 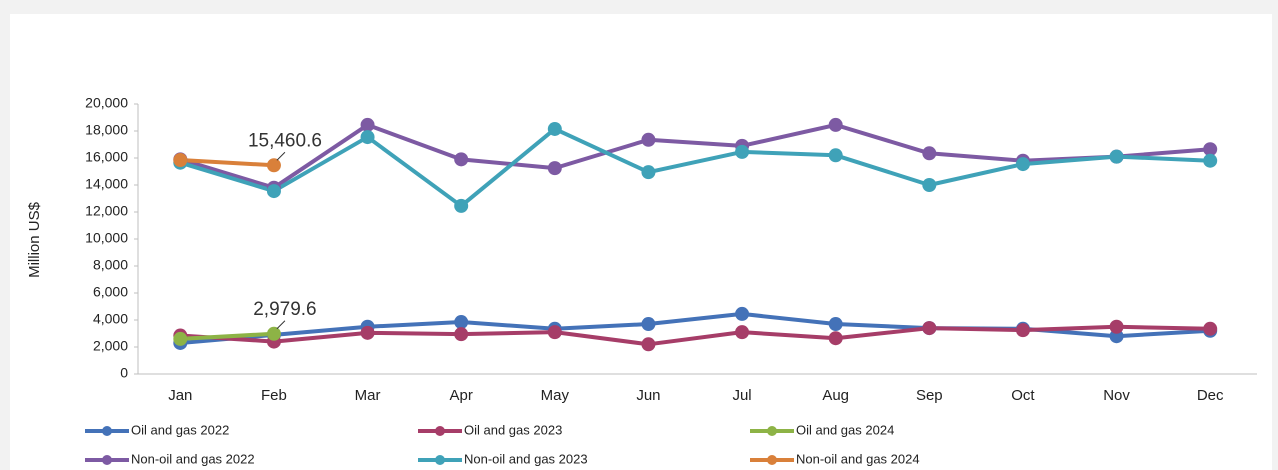 What do you see at coordinates (106, 211) in the screenshot?
I see `y-tick-label: 12,000` at bounding box center [106, 211].